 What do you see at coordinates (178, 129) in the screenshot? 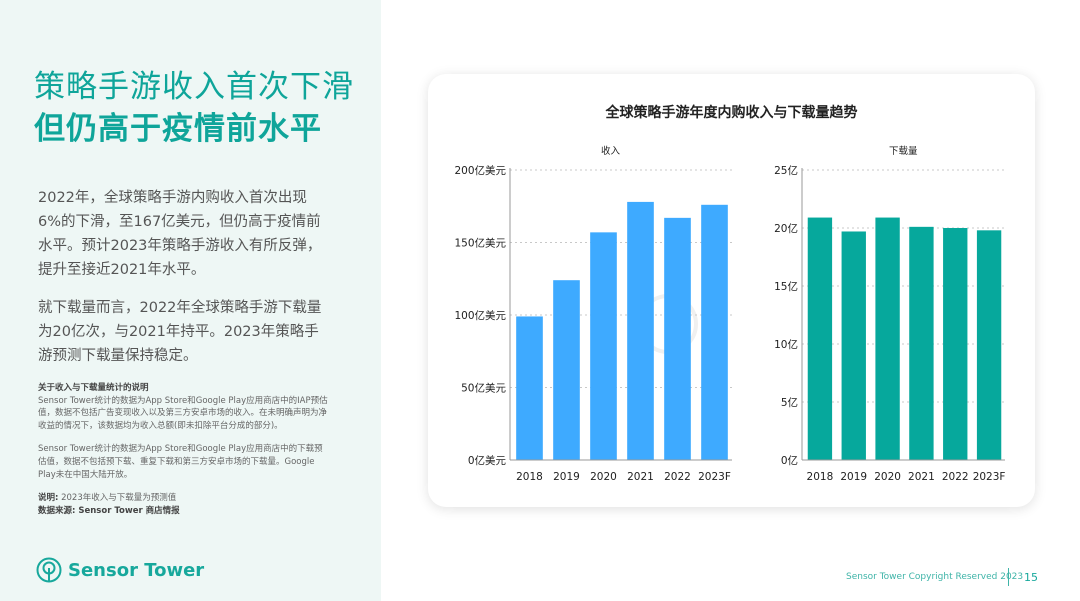
I see `slide-title-line2: 但仍高于疫情前水平` at bounding box center [178, 129].